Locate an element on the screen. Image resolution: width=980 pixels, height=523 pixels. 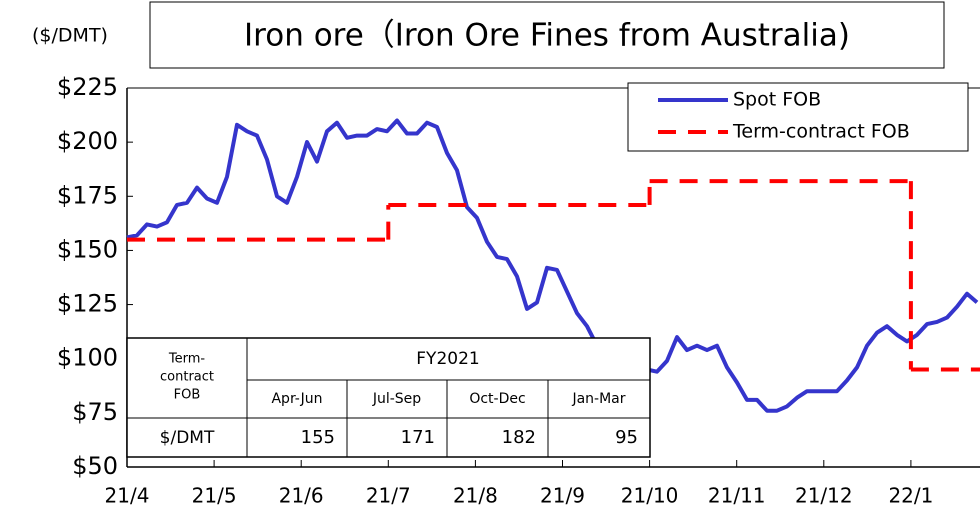
x-tick-label: 21/9 is located at coordinates (562, 496).